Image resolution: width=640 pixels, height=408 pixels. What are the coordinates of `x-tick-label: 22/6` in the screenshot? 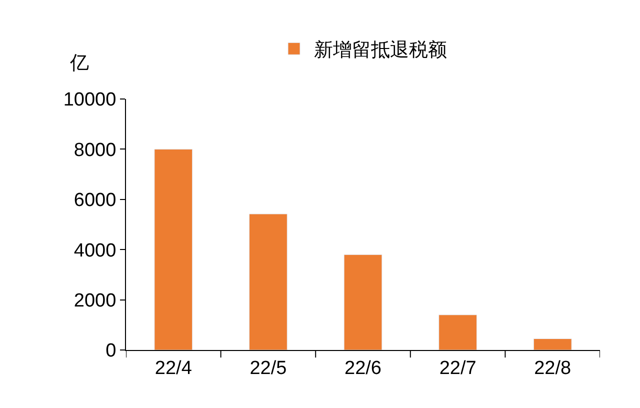 It's located at (363, 368).